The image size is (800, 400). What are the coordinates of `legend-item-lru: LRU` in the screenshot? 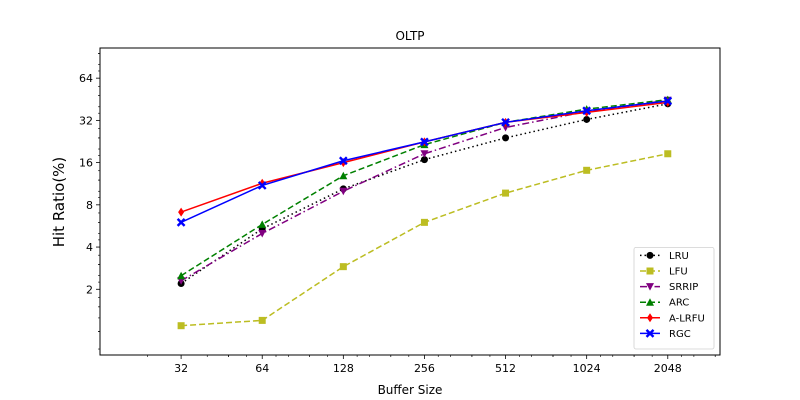 It's located at (664, 256).